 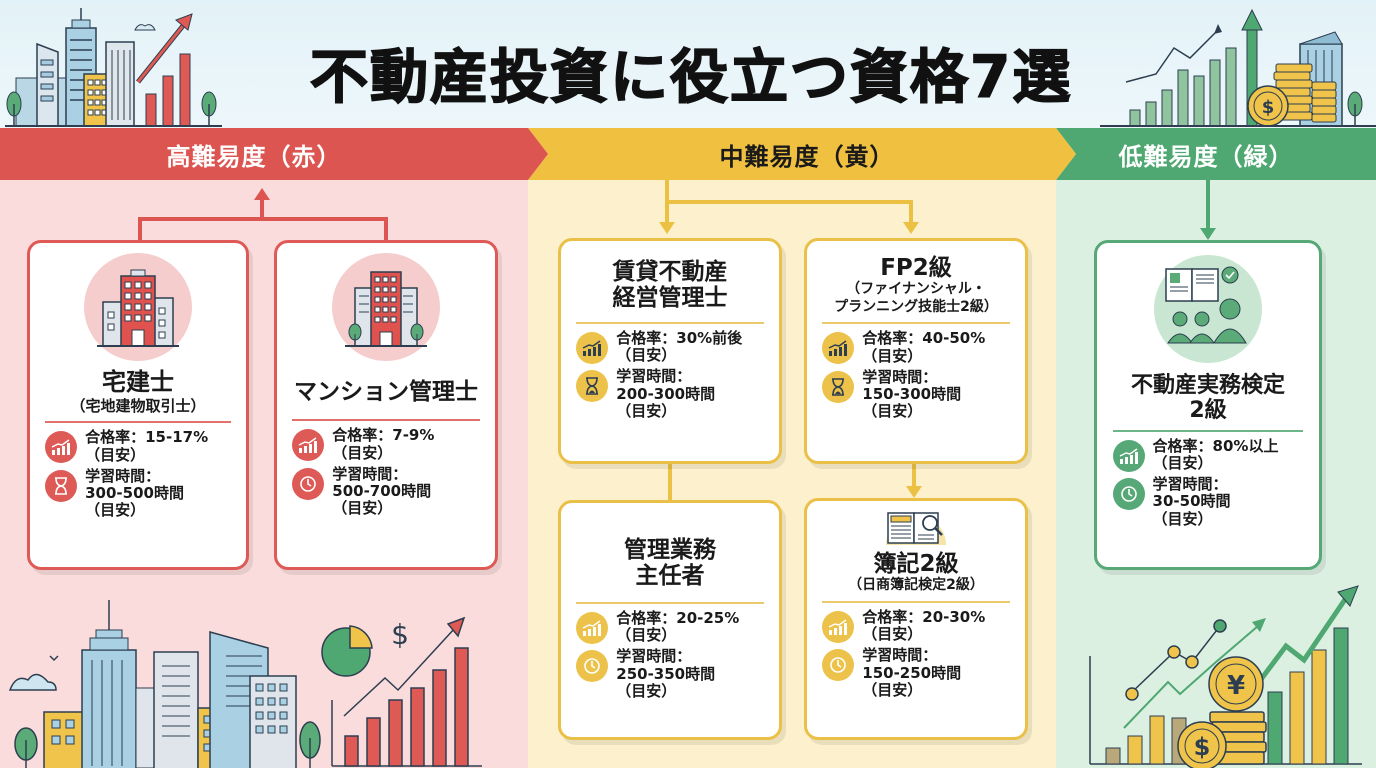 I want to click on study-time-stat: 学習時間： 150-250時間 （目安）, so click(x=915, y=673).